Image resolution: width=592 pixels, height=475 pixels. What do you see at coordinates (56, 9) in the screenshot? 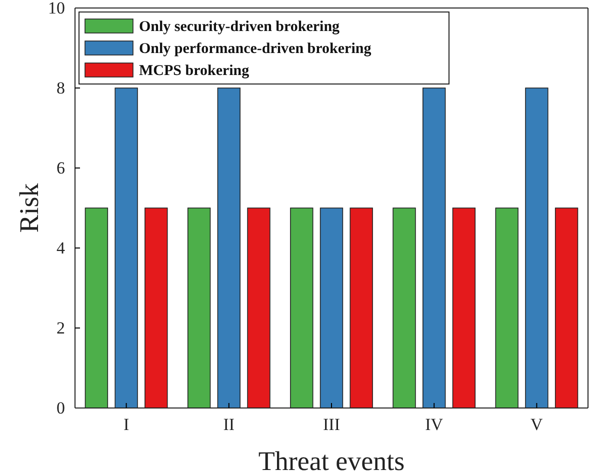
I see `y-tick-label: 10` at bounding box center [56, 9].